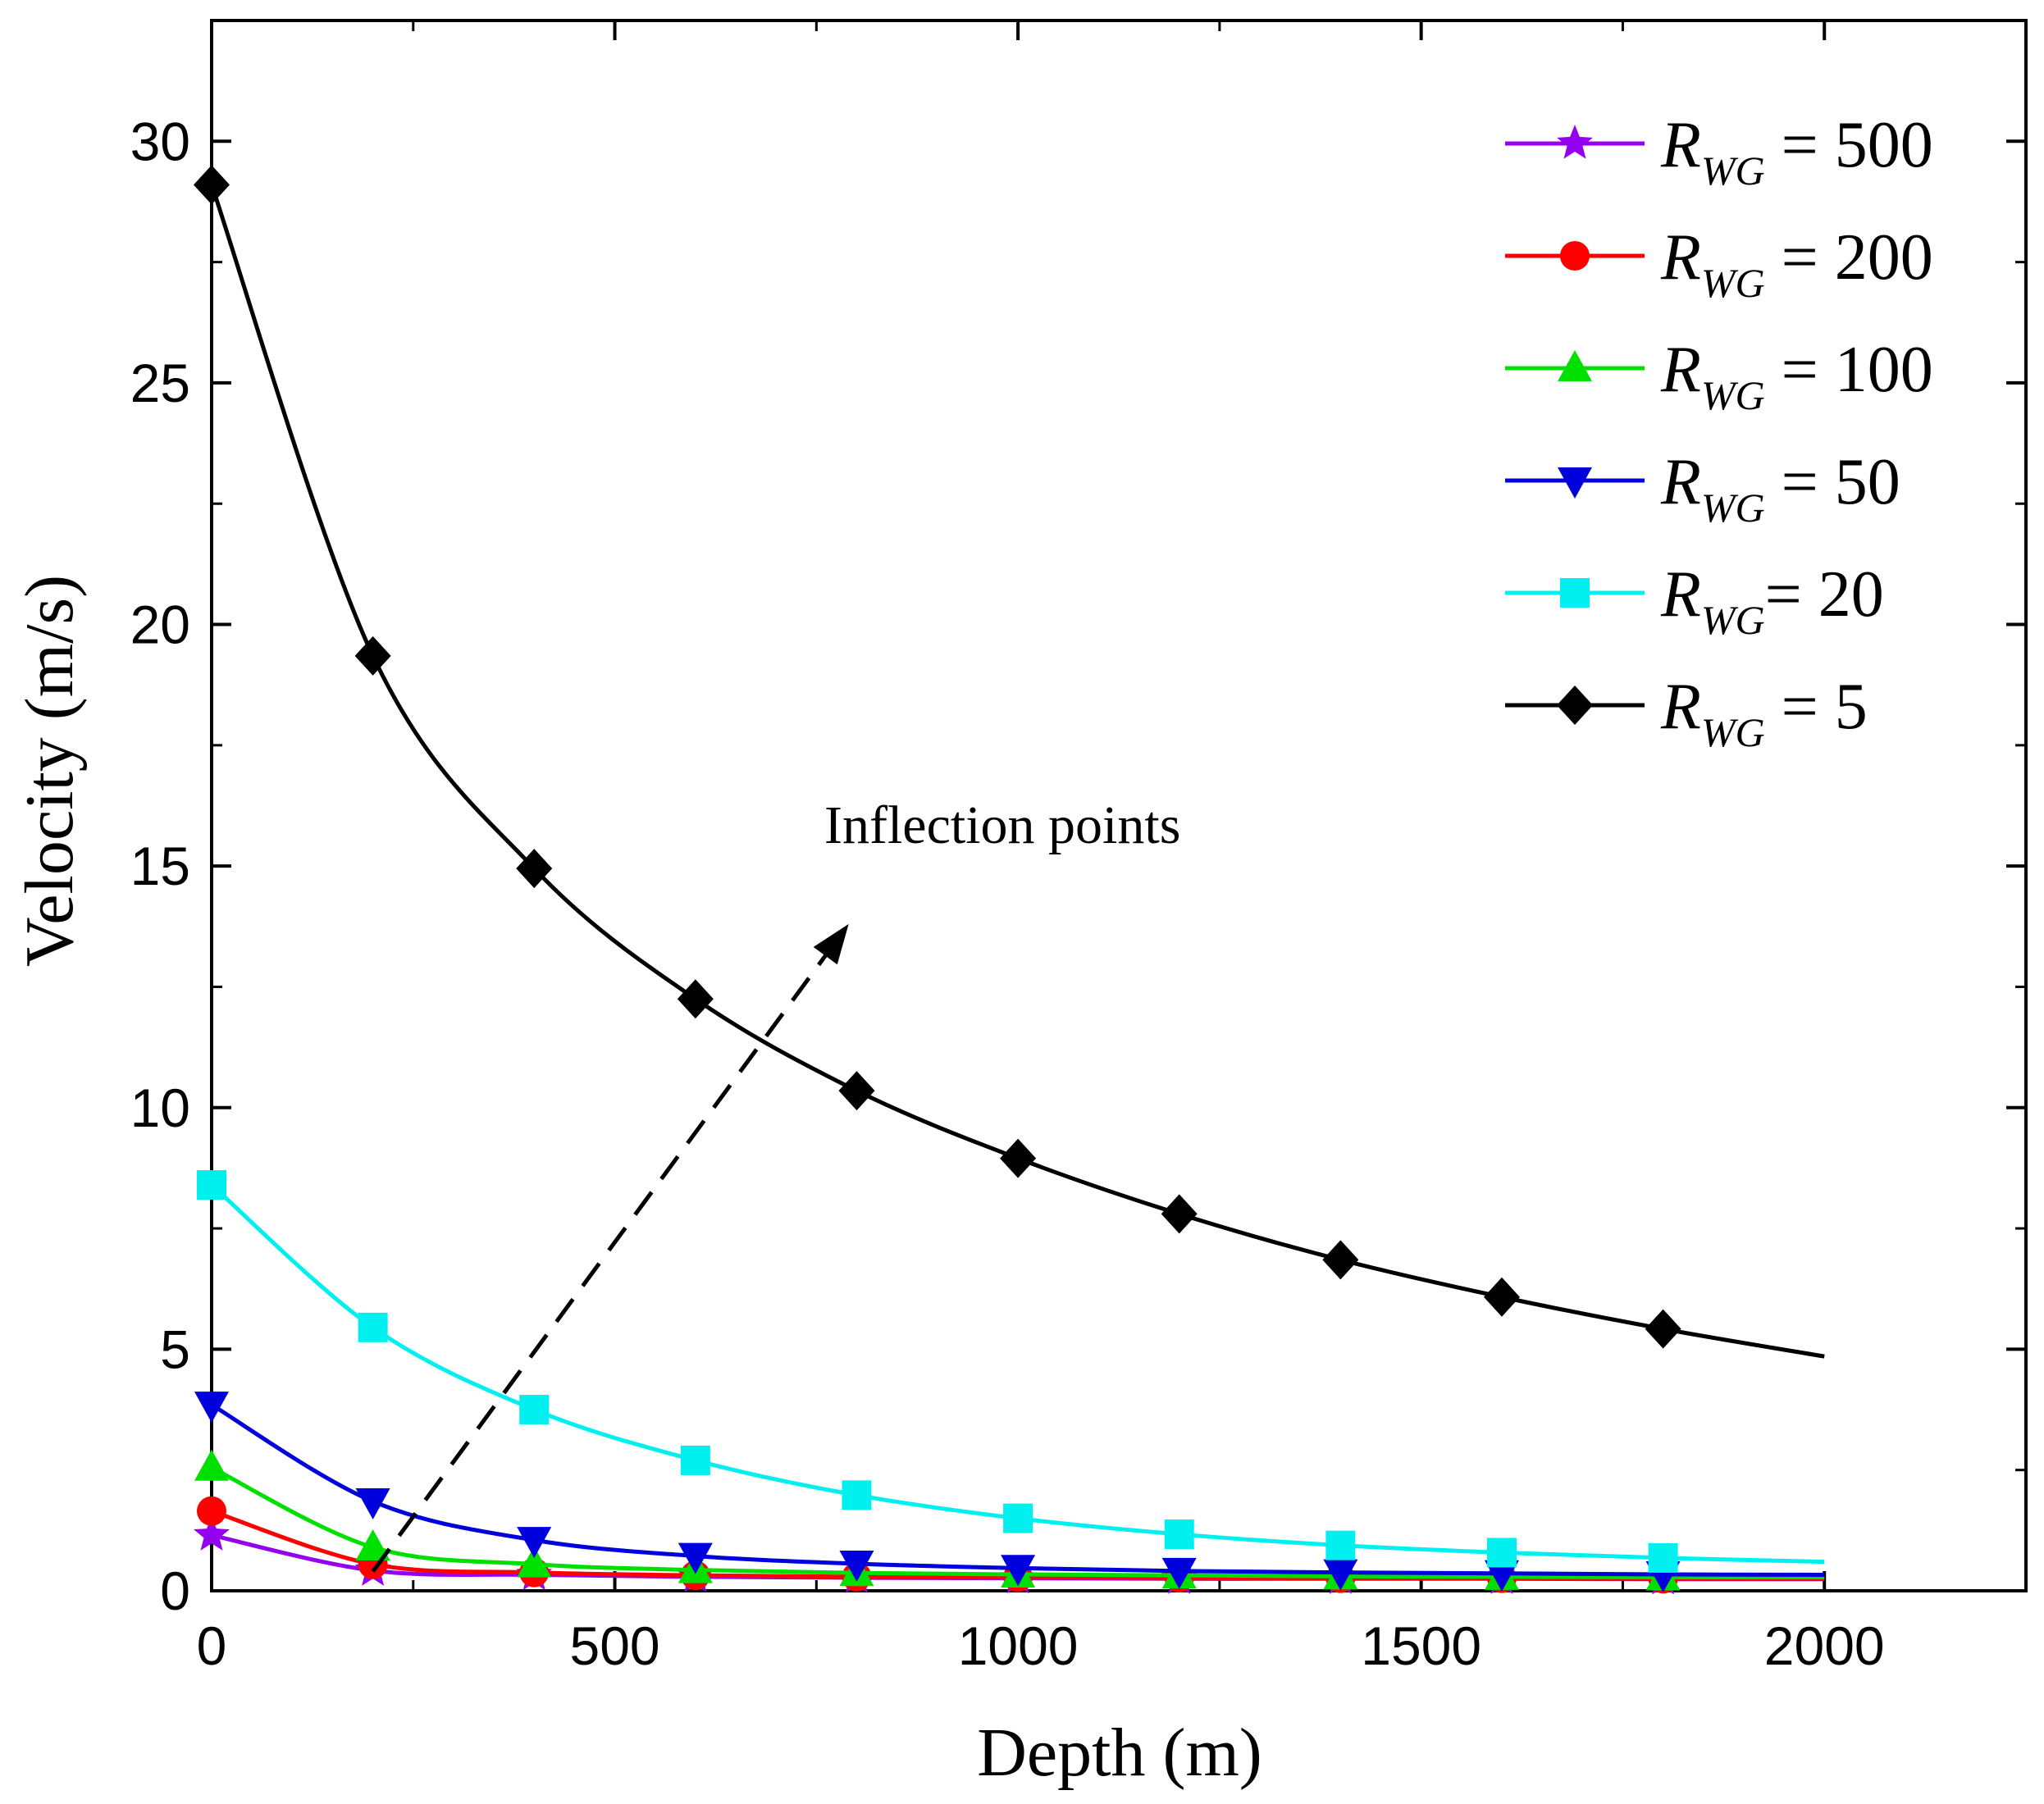  What do you see at coordinates (1002, 825) in the screenshot?
I see `annotation-inflection-points: Inflection points` at bounding box center [1002, 825].